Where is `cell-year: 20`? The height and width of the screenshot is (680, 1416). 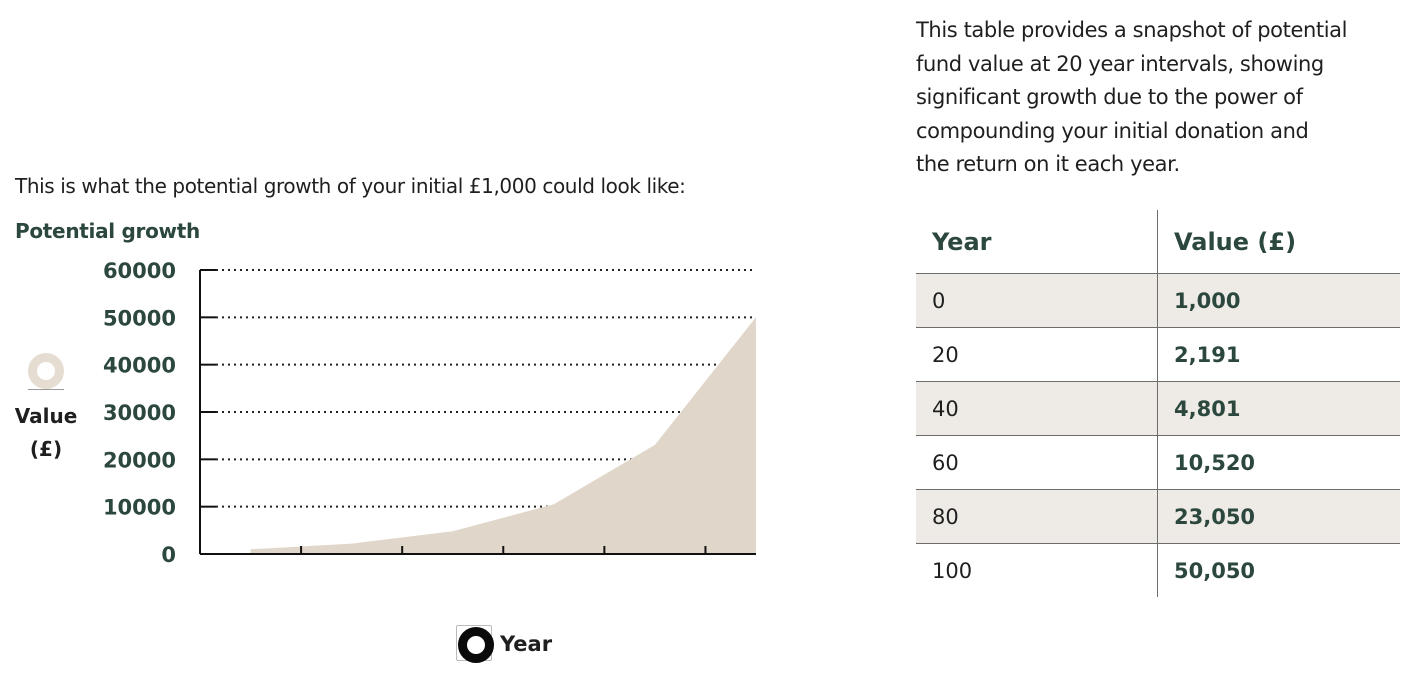
cell-year: 20 is located at coordinates (1037, 354).